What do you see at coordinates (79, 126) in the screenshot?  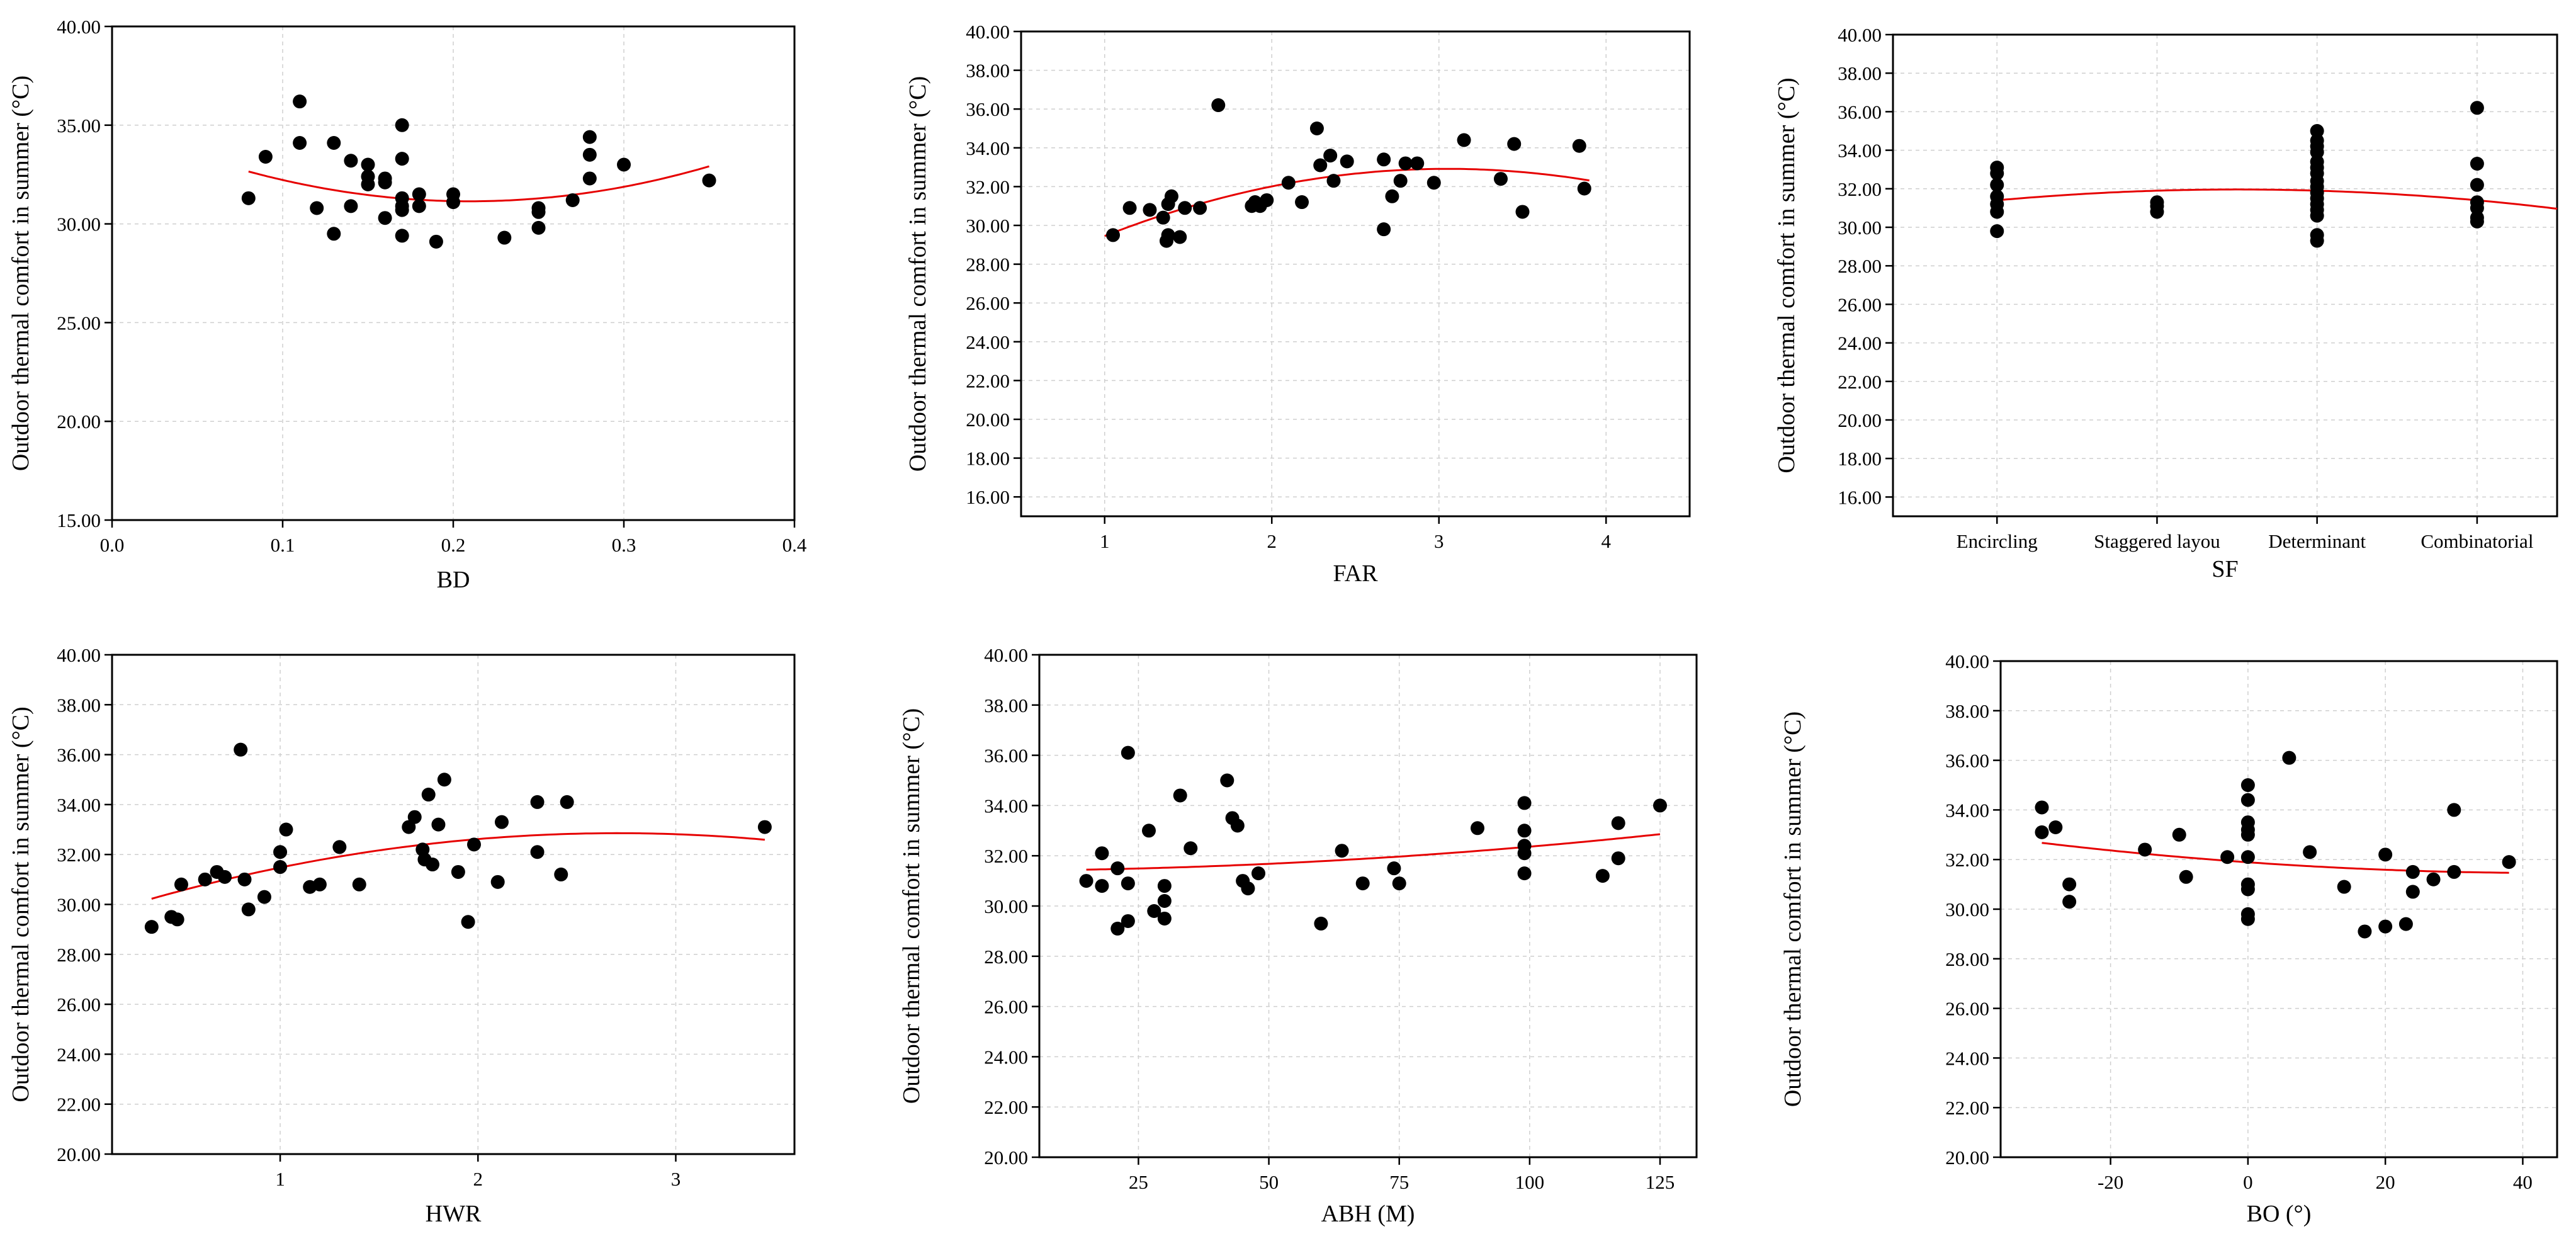 I see `y-tick-label: 35.00` at bounding box center [79, 126].